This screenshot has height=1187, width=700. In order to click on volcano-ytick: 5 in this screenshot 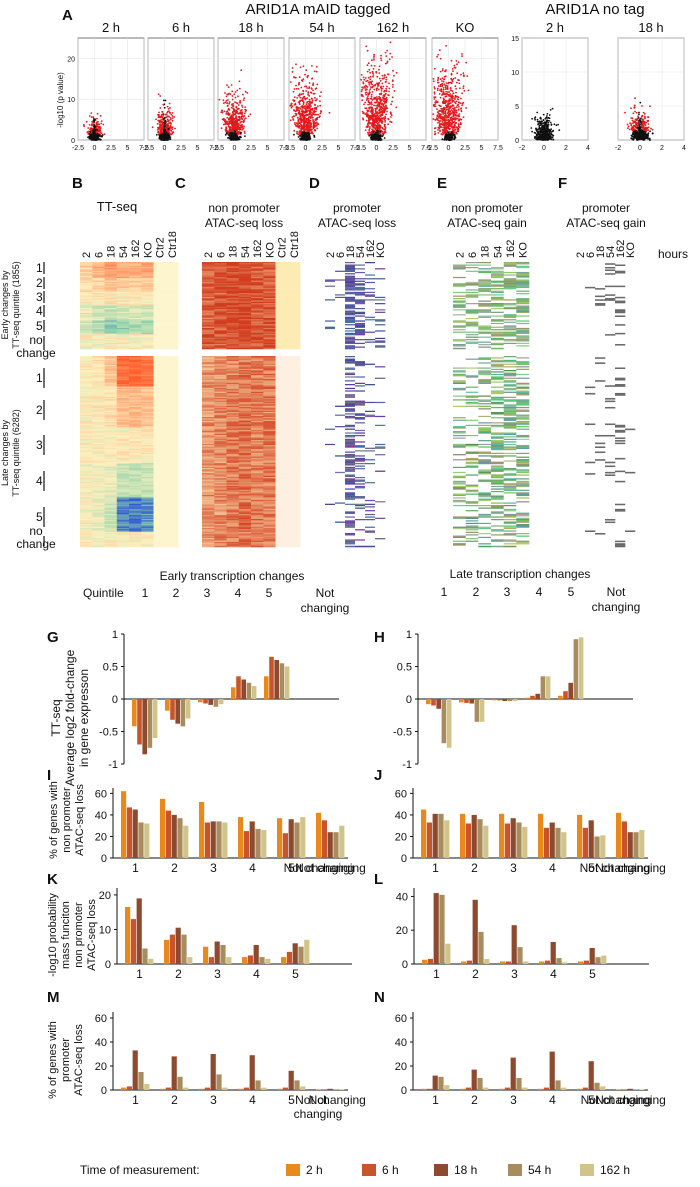, I will do `click(517, 107)`.